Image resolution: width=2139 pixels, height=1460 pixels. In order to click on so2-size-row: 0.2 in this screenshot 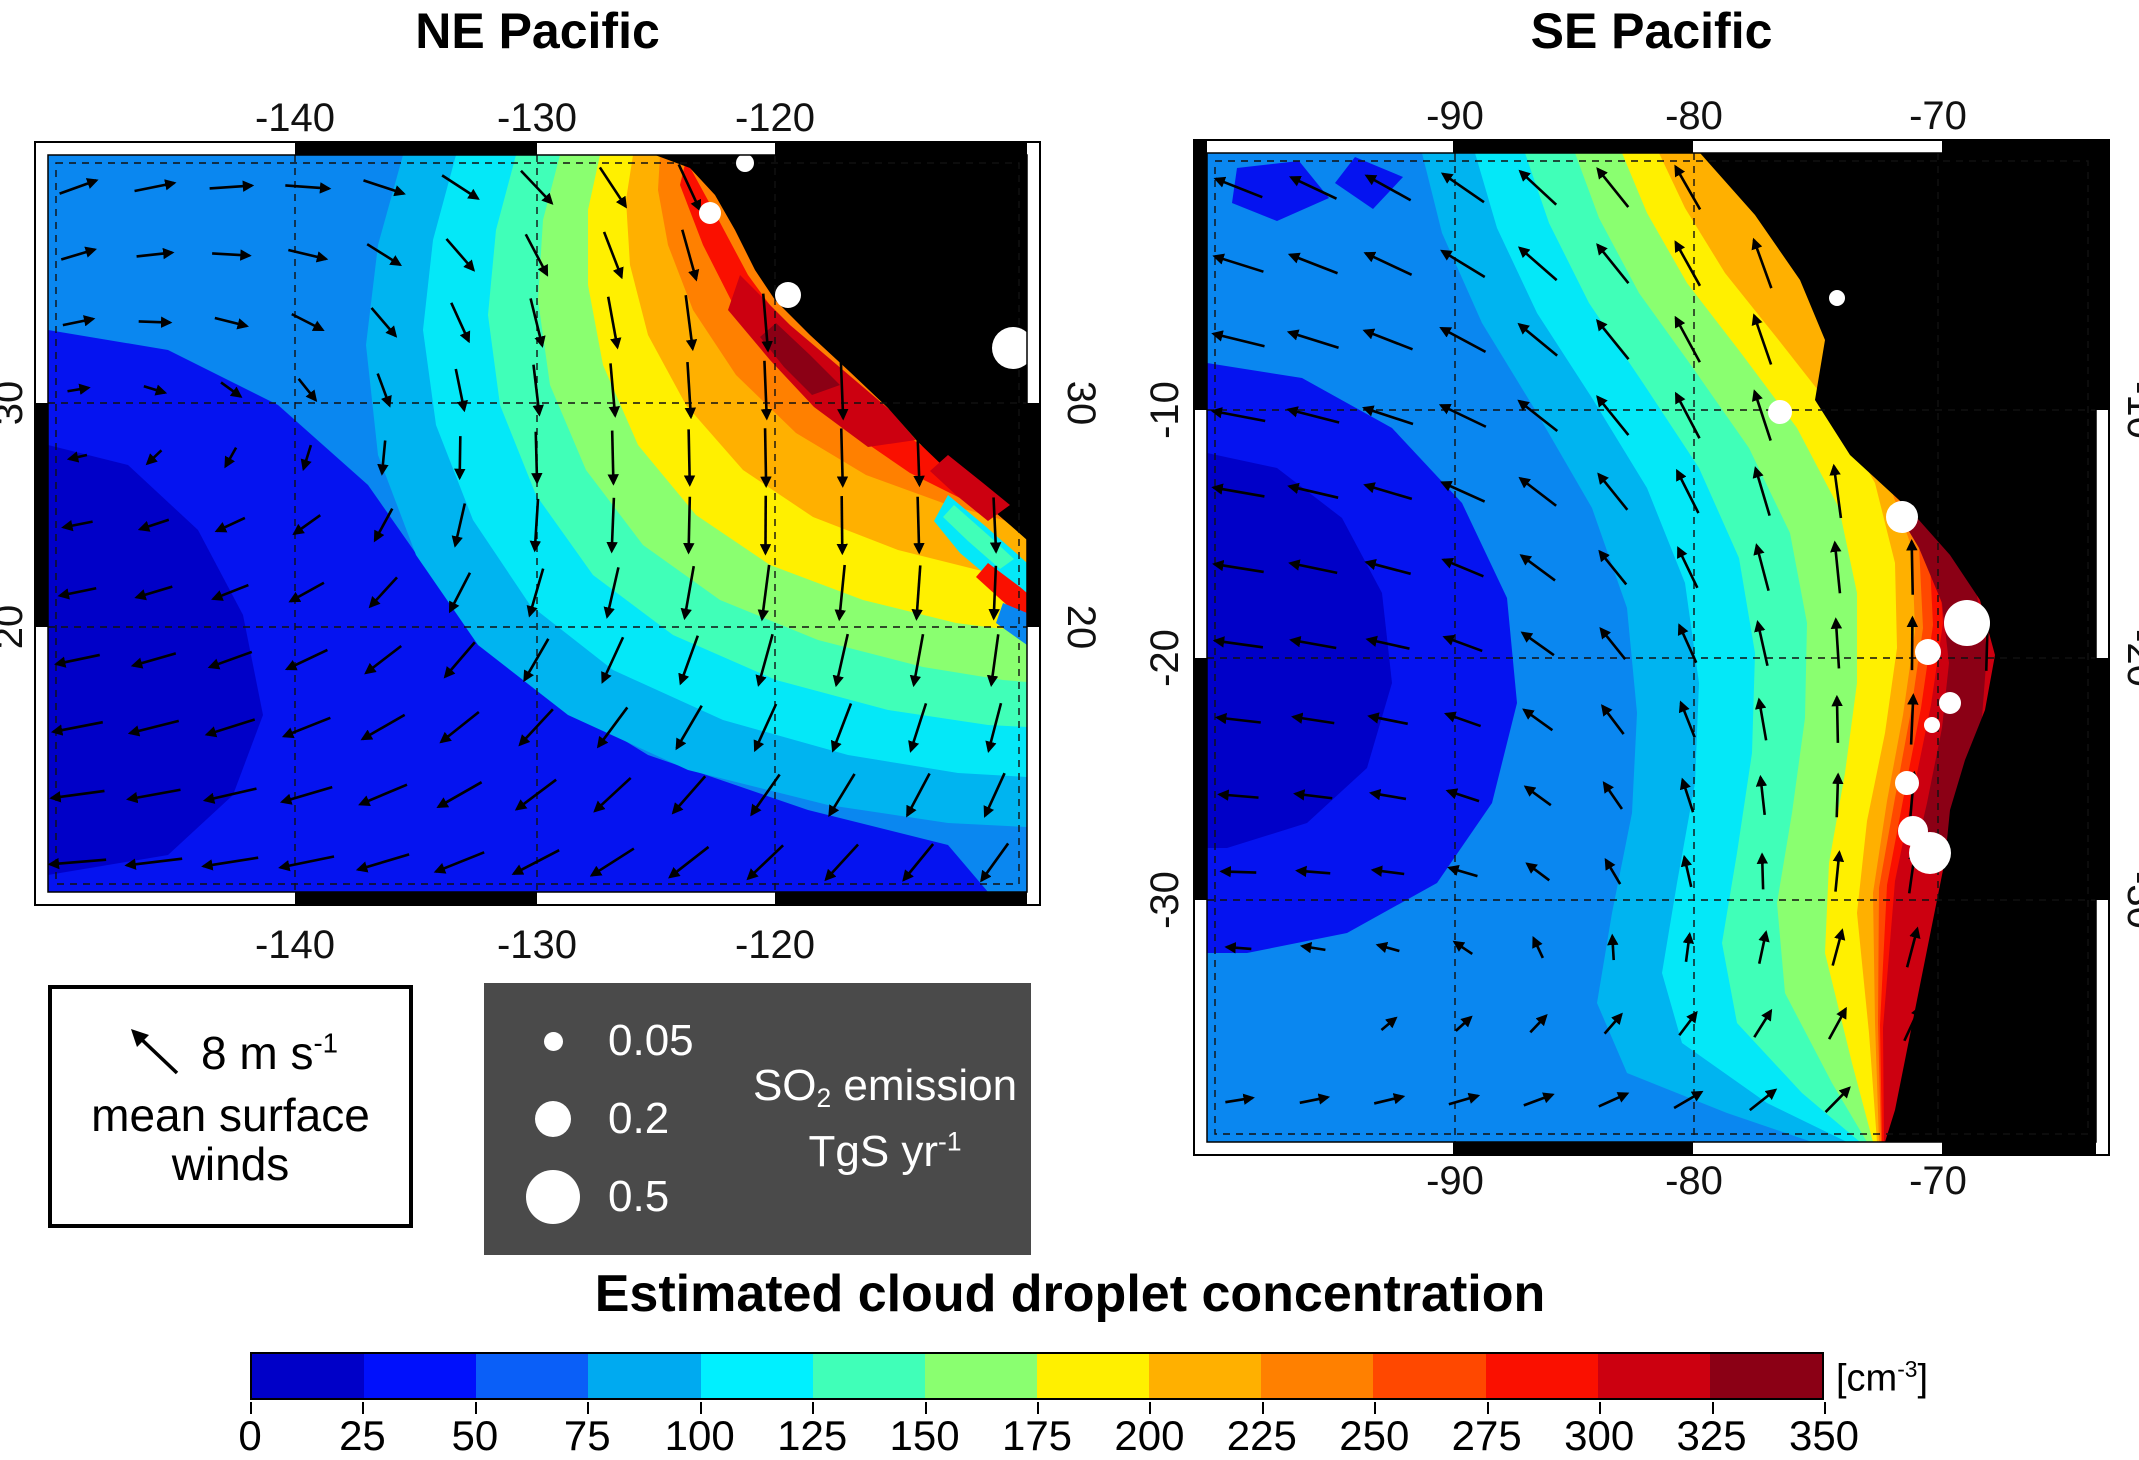, I will do `click(636, 1119)`.